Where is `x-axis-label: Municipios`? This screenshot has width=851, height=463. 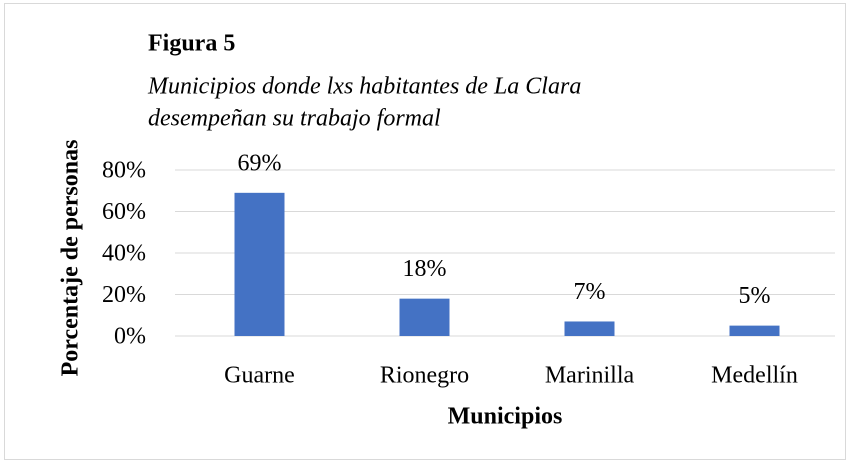
x-axis-label: Municipios is located at coordinates (505, 417).